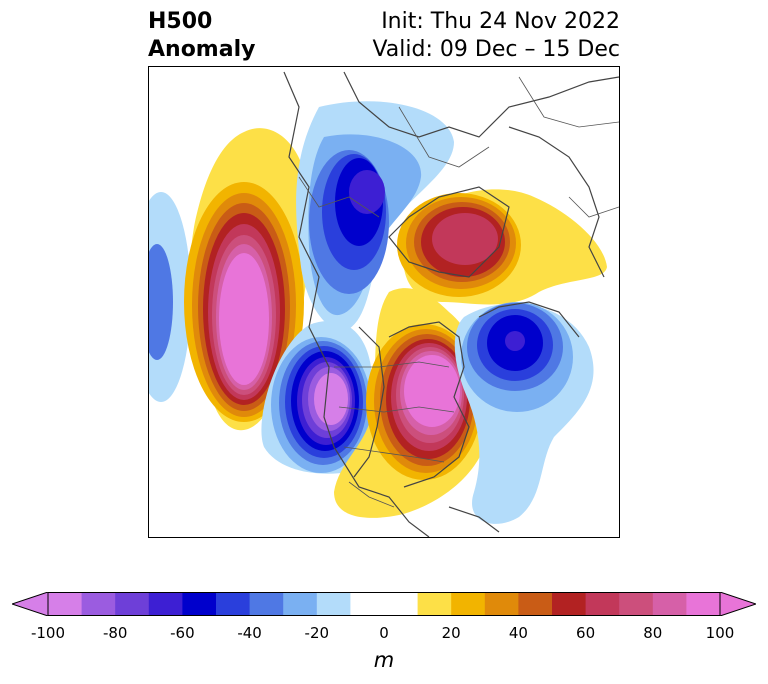  What do you see at coordinates (375, 216) in the screenshot?
I see `negative-anomaly-siberia-arctic` at bounding box center [375, 216].